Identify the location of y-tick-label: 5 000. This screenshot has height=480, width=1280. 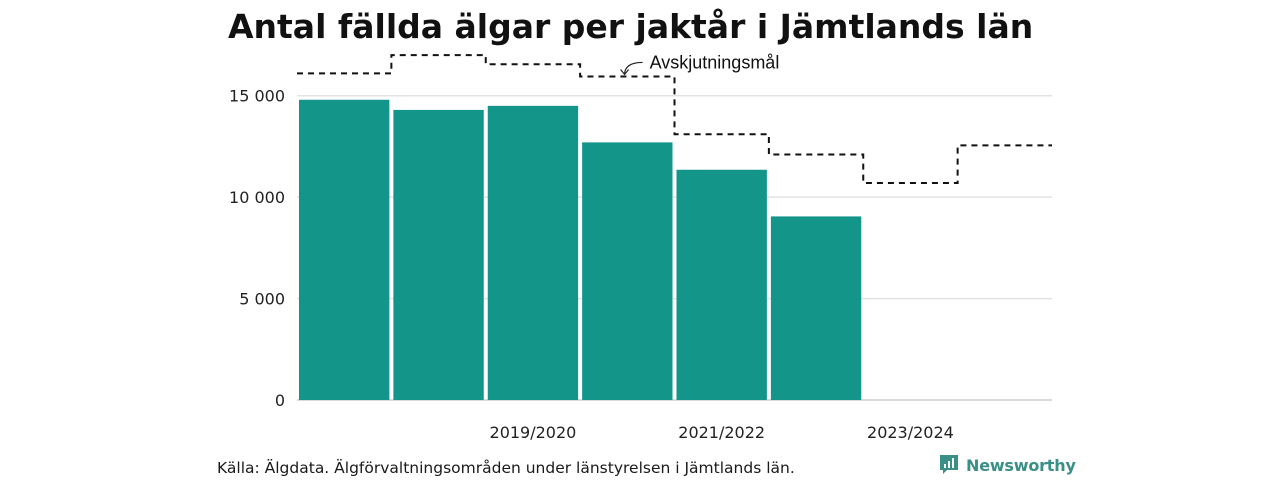
(262, 299).